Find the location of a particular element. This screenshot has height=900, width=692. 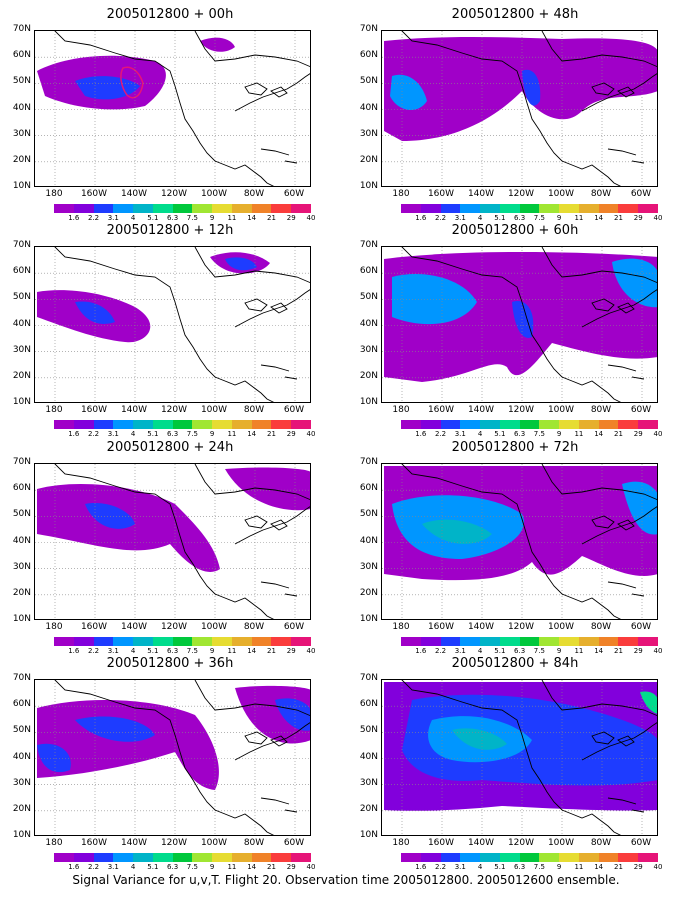

colorbar-label: 2.2 is located at coordinates (440, 651).